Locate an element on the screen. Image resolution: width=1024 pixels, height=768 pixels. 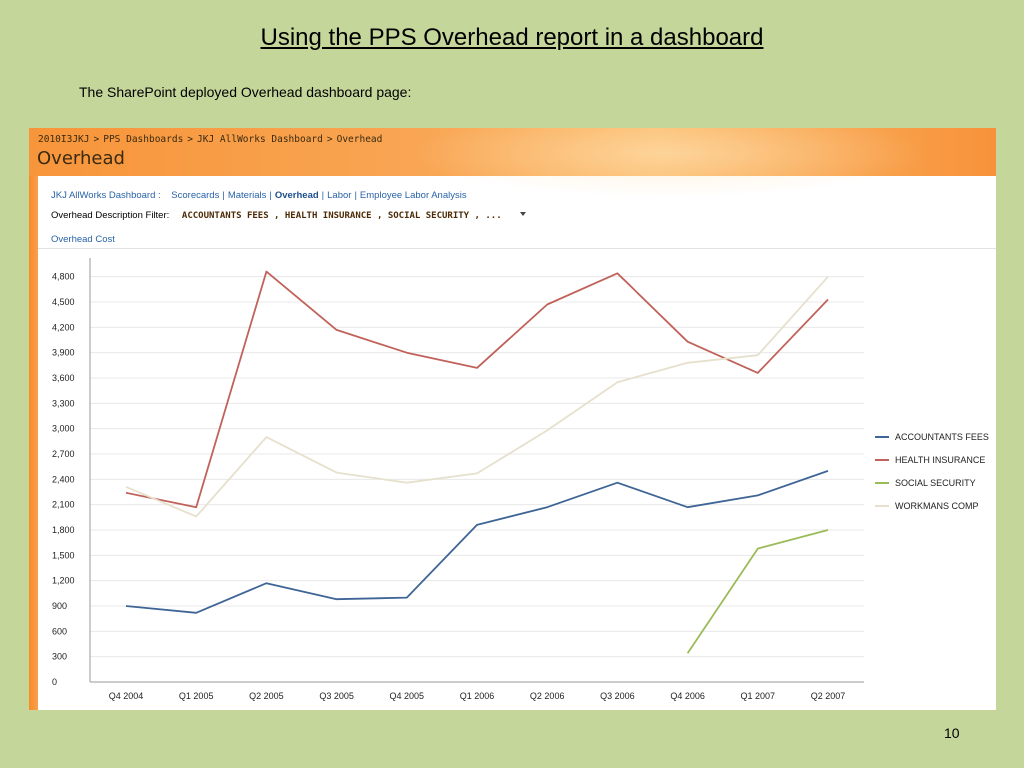
nav-link-overhead: Overhead is located at coordinates (296, 195).